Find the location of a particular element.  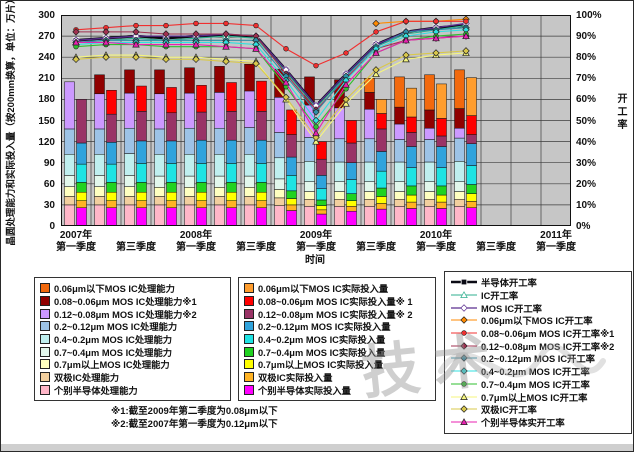

legend-capacity-item: 0.7~0.4μm MOS IC处理能力 is located at coordinates (132, 351).